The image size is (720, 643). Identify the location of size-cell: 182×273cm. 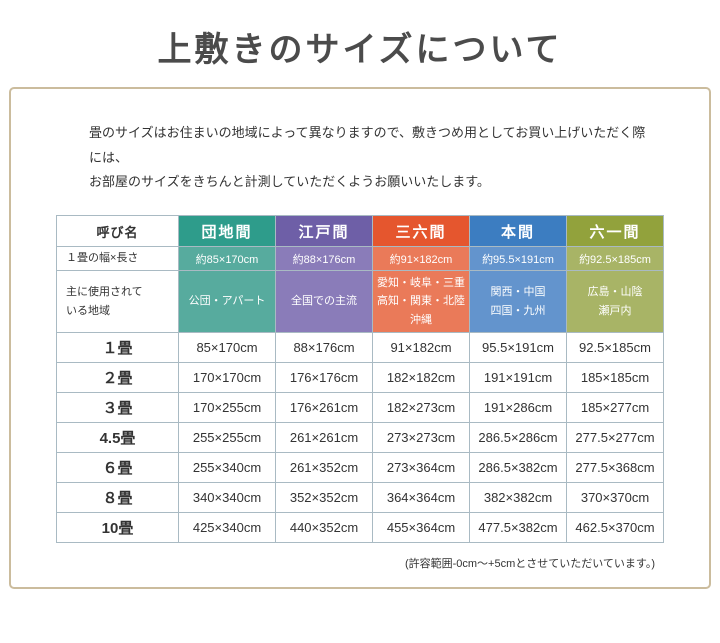
(421, 408).